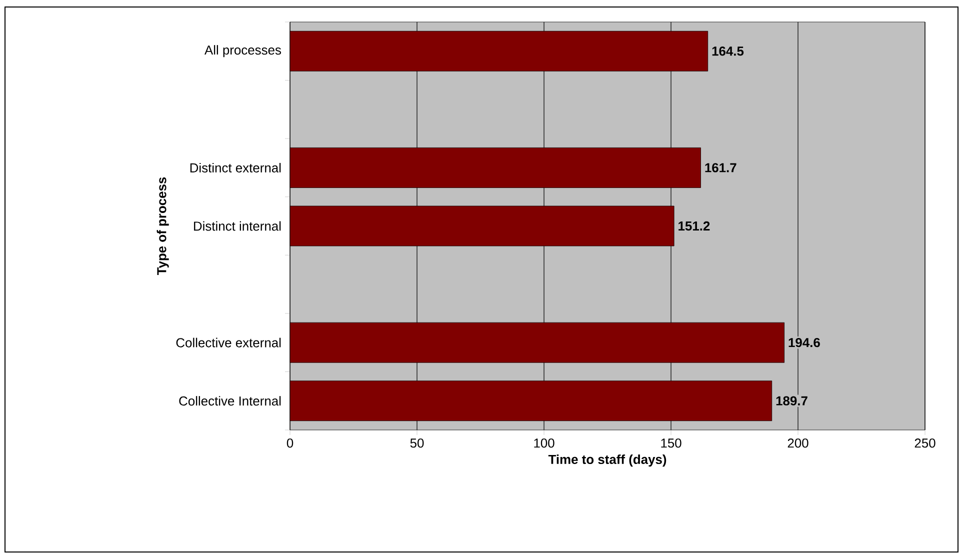  I want to click on y-tick-label: Collective external, so click(228, 343).